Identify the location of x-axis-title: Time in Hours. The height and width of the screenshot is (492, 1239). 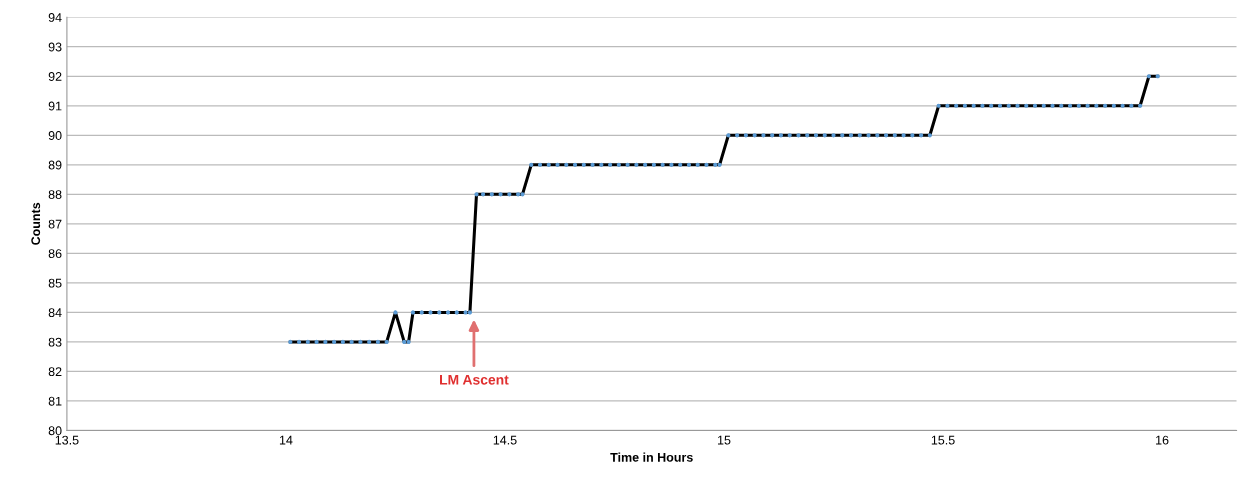
(651, 457).